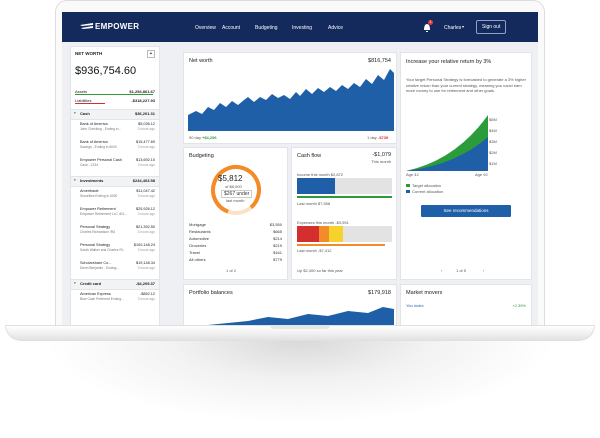 This screenshot has height=438, width=600. Describe the element at coordinates (379, 61) in the screenshot. I see `card-value: $816,754` at that location.